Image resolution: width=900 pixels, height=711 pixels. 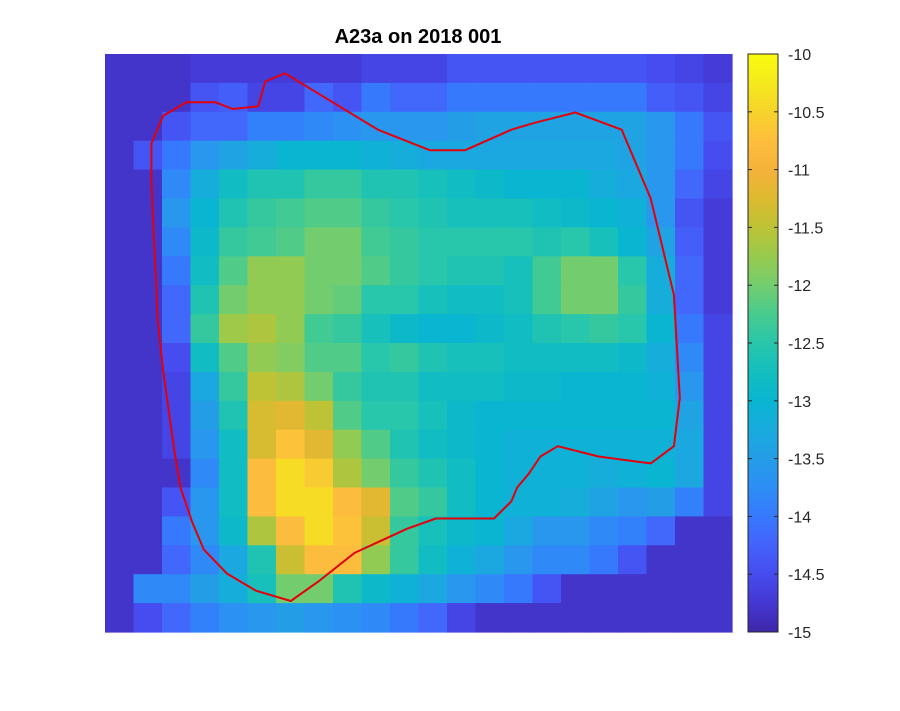 I want to click on colorbar-tick-label: -10, so click(x=799, y=55).